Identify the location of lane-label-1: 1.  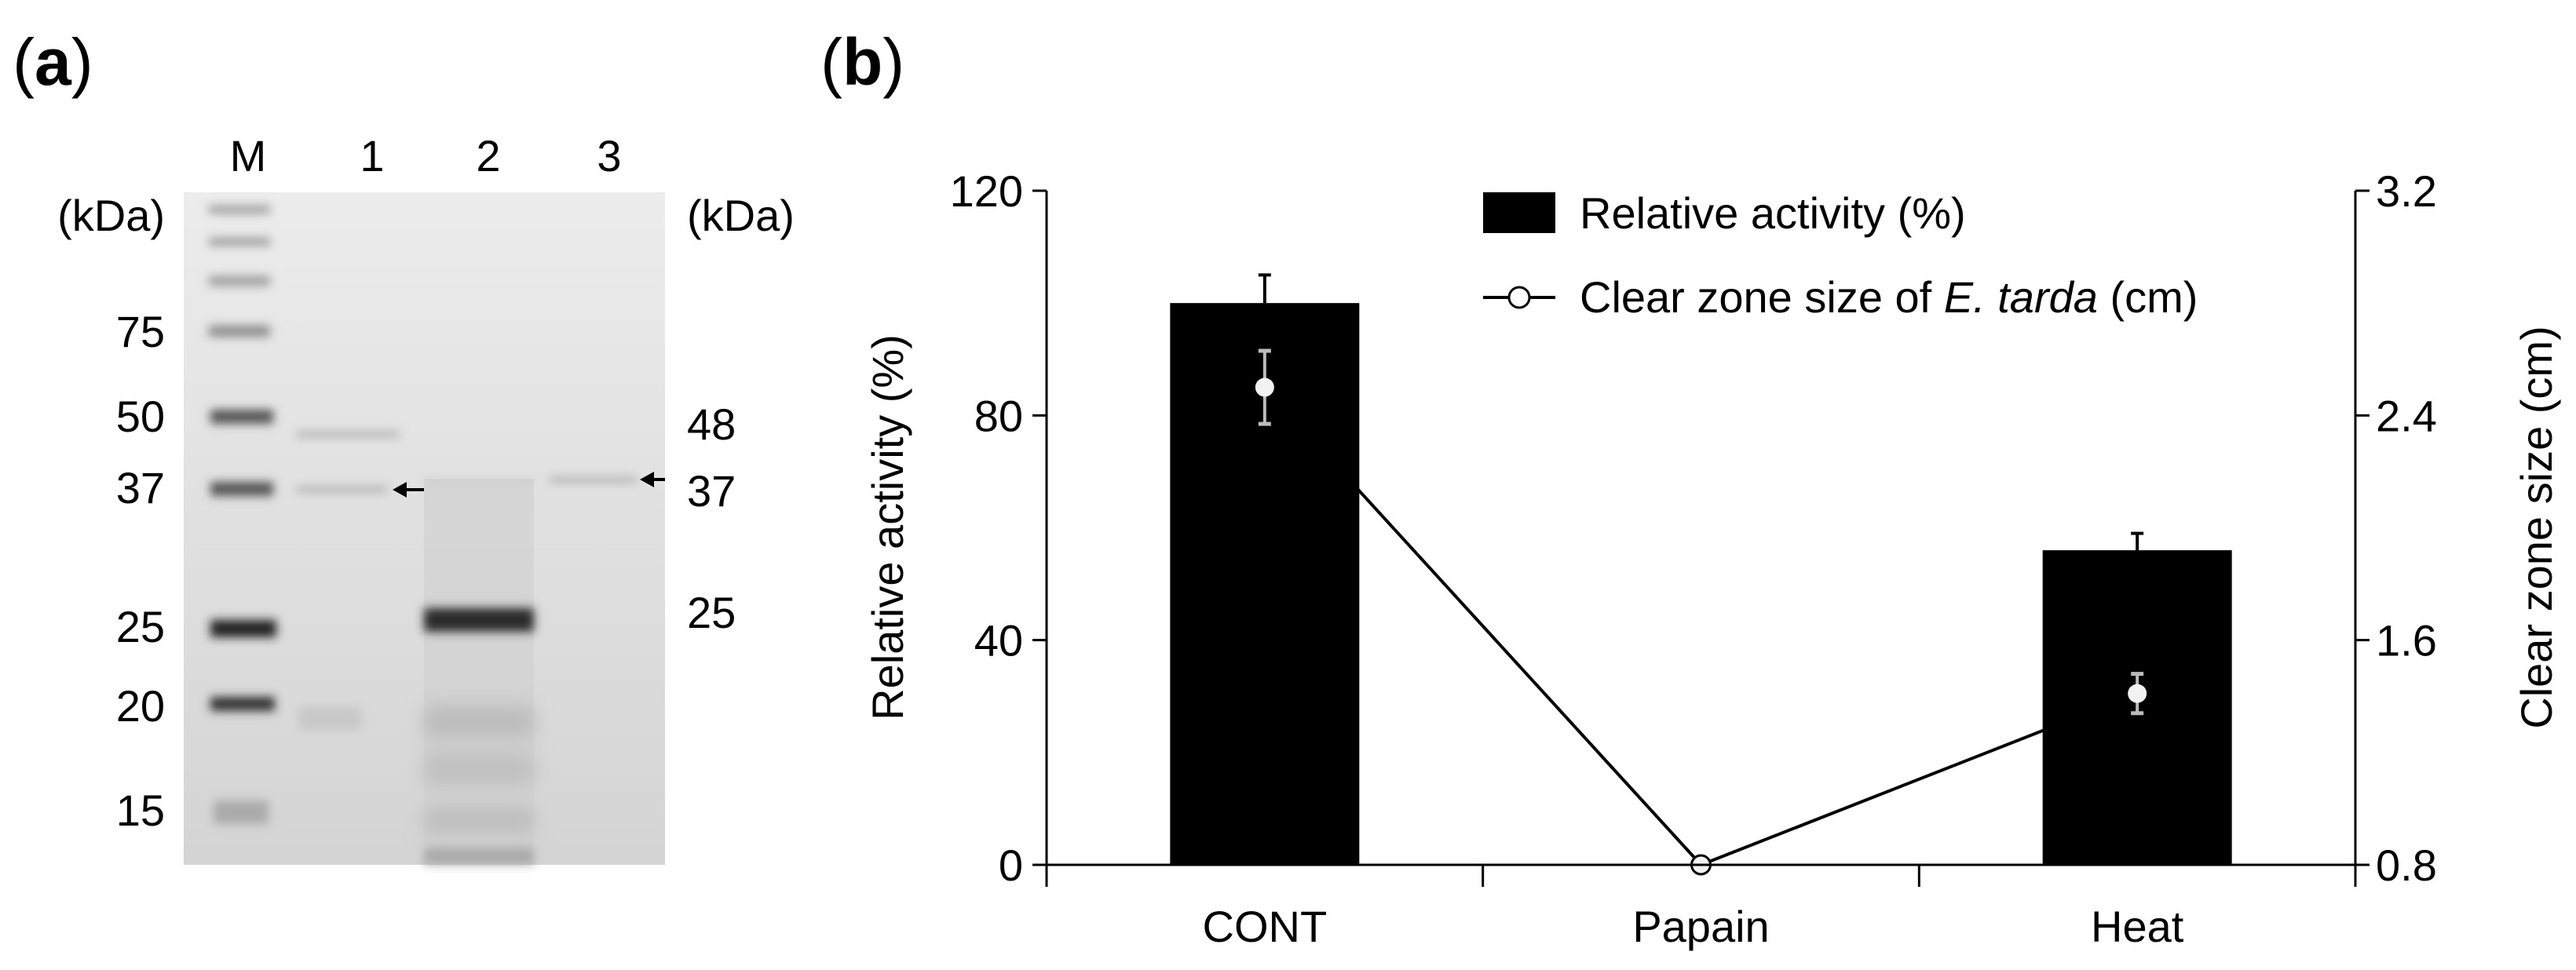
(372, 156).